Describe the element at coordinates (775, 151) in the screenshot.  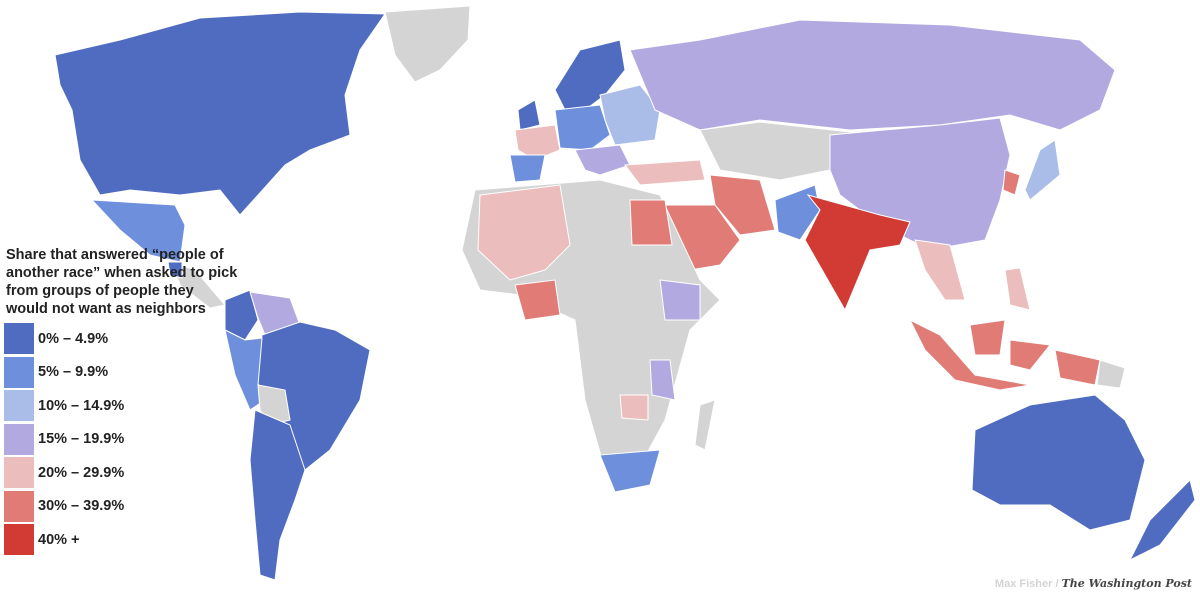
I see `region-central-asia` at that location.